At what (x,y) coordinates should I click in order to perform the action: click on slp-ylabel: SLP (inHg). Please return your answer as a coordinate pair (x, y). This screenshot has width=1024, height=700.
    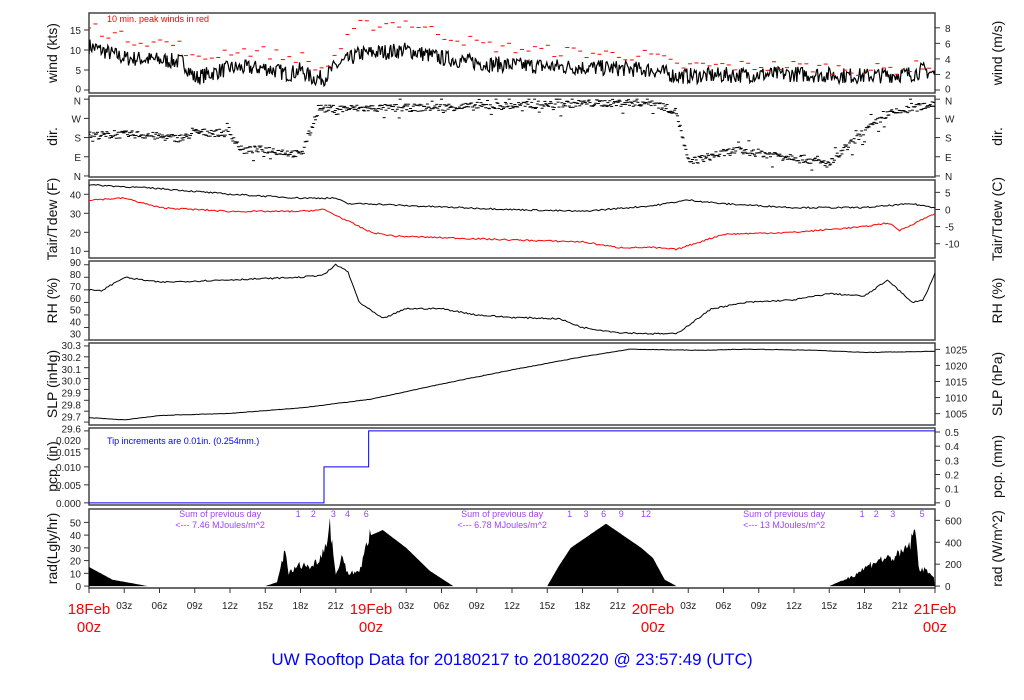
    Looking at the image, I should click on (52, 384).